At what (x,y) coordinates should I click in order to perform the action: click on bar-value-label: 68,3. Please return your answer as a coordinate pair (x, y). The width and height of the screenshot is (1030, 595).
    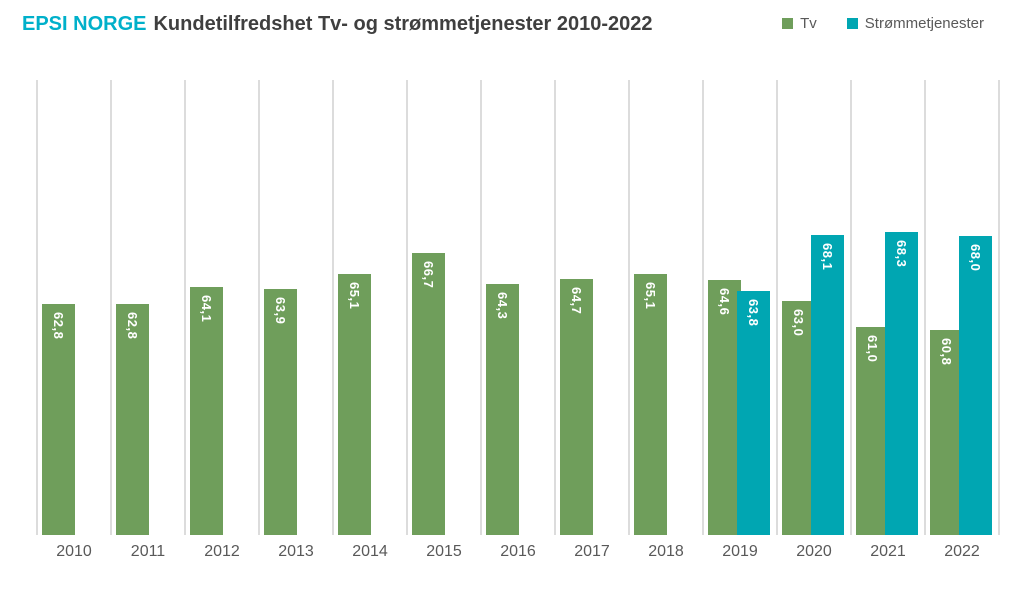
    Looking at the image, I should click on (901, 254).